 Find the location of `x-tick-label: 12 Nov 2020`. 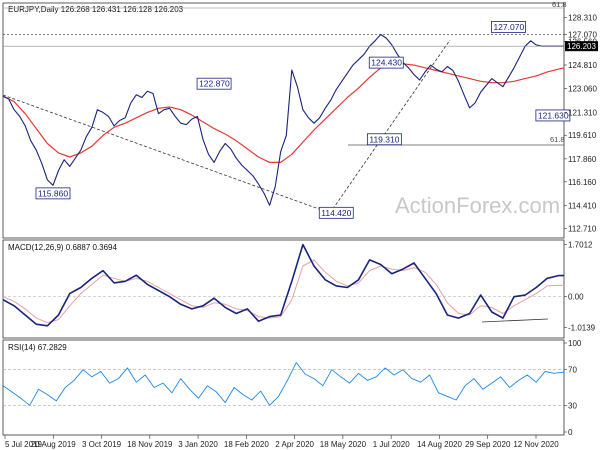

x-tick-label: 12 Nov 2020 is located at coordinates (536, 444).